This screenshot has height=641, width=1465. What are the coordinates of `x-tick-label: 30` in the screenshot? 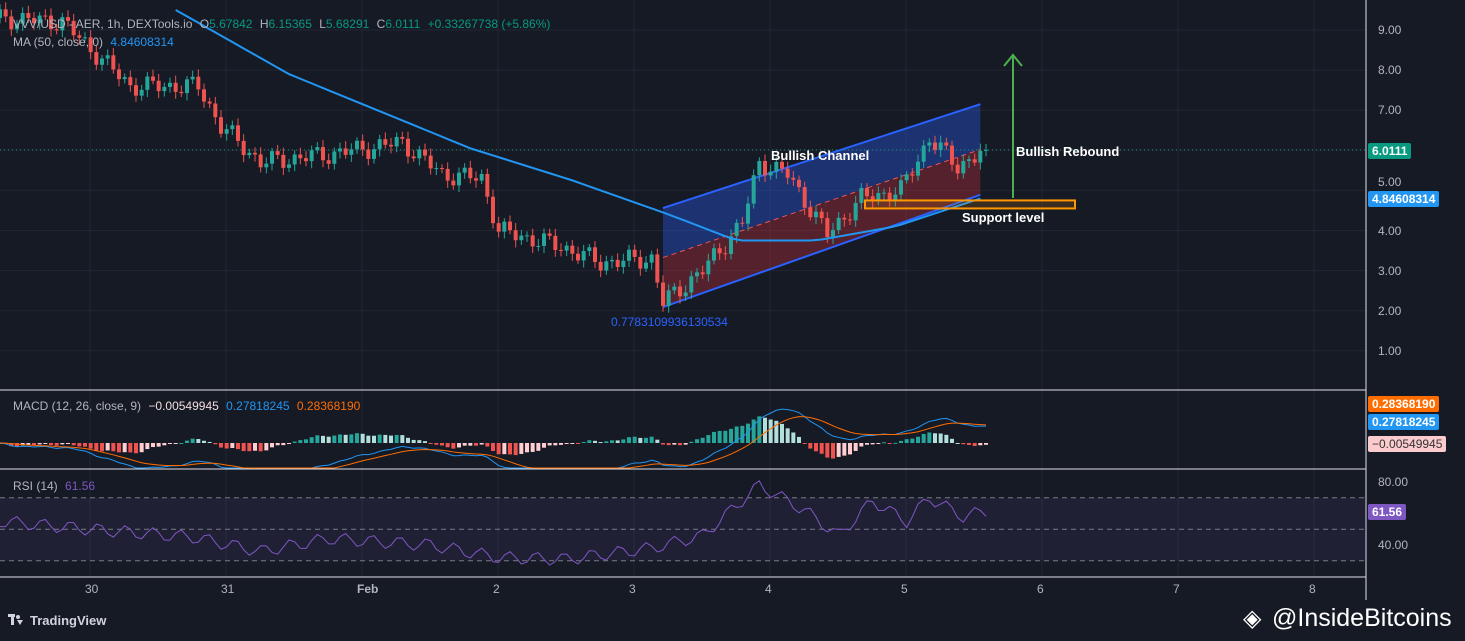 It's located at (92, 589).